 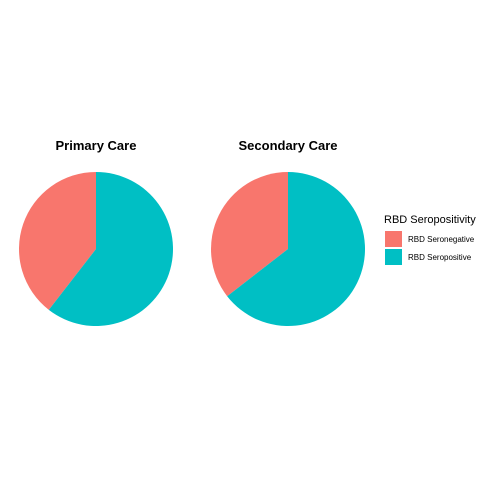 I want to click on legend-swatch-seronegative, so click(x=393, y=239).